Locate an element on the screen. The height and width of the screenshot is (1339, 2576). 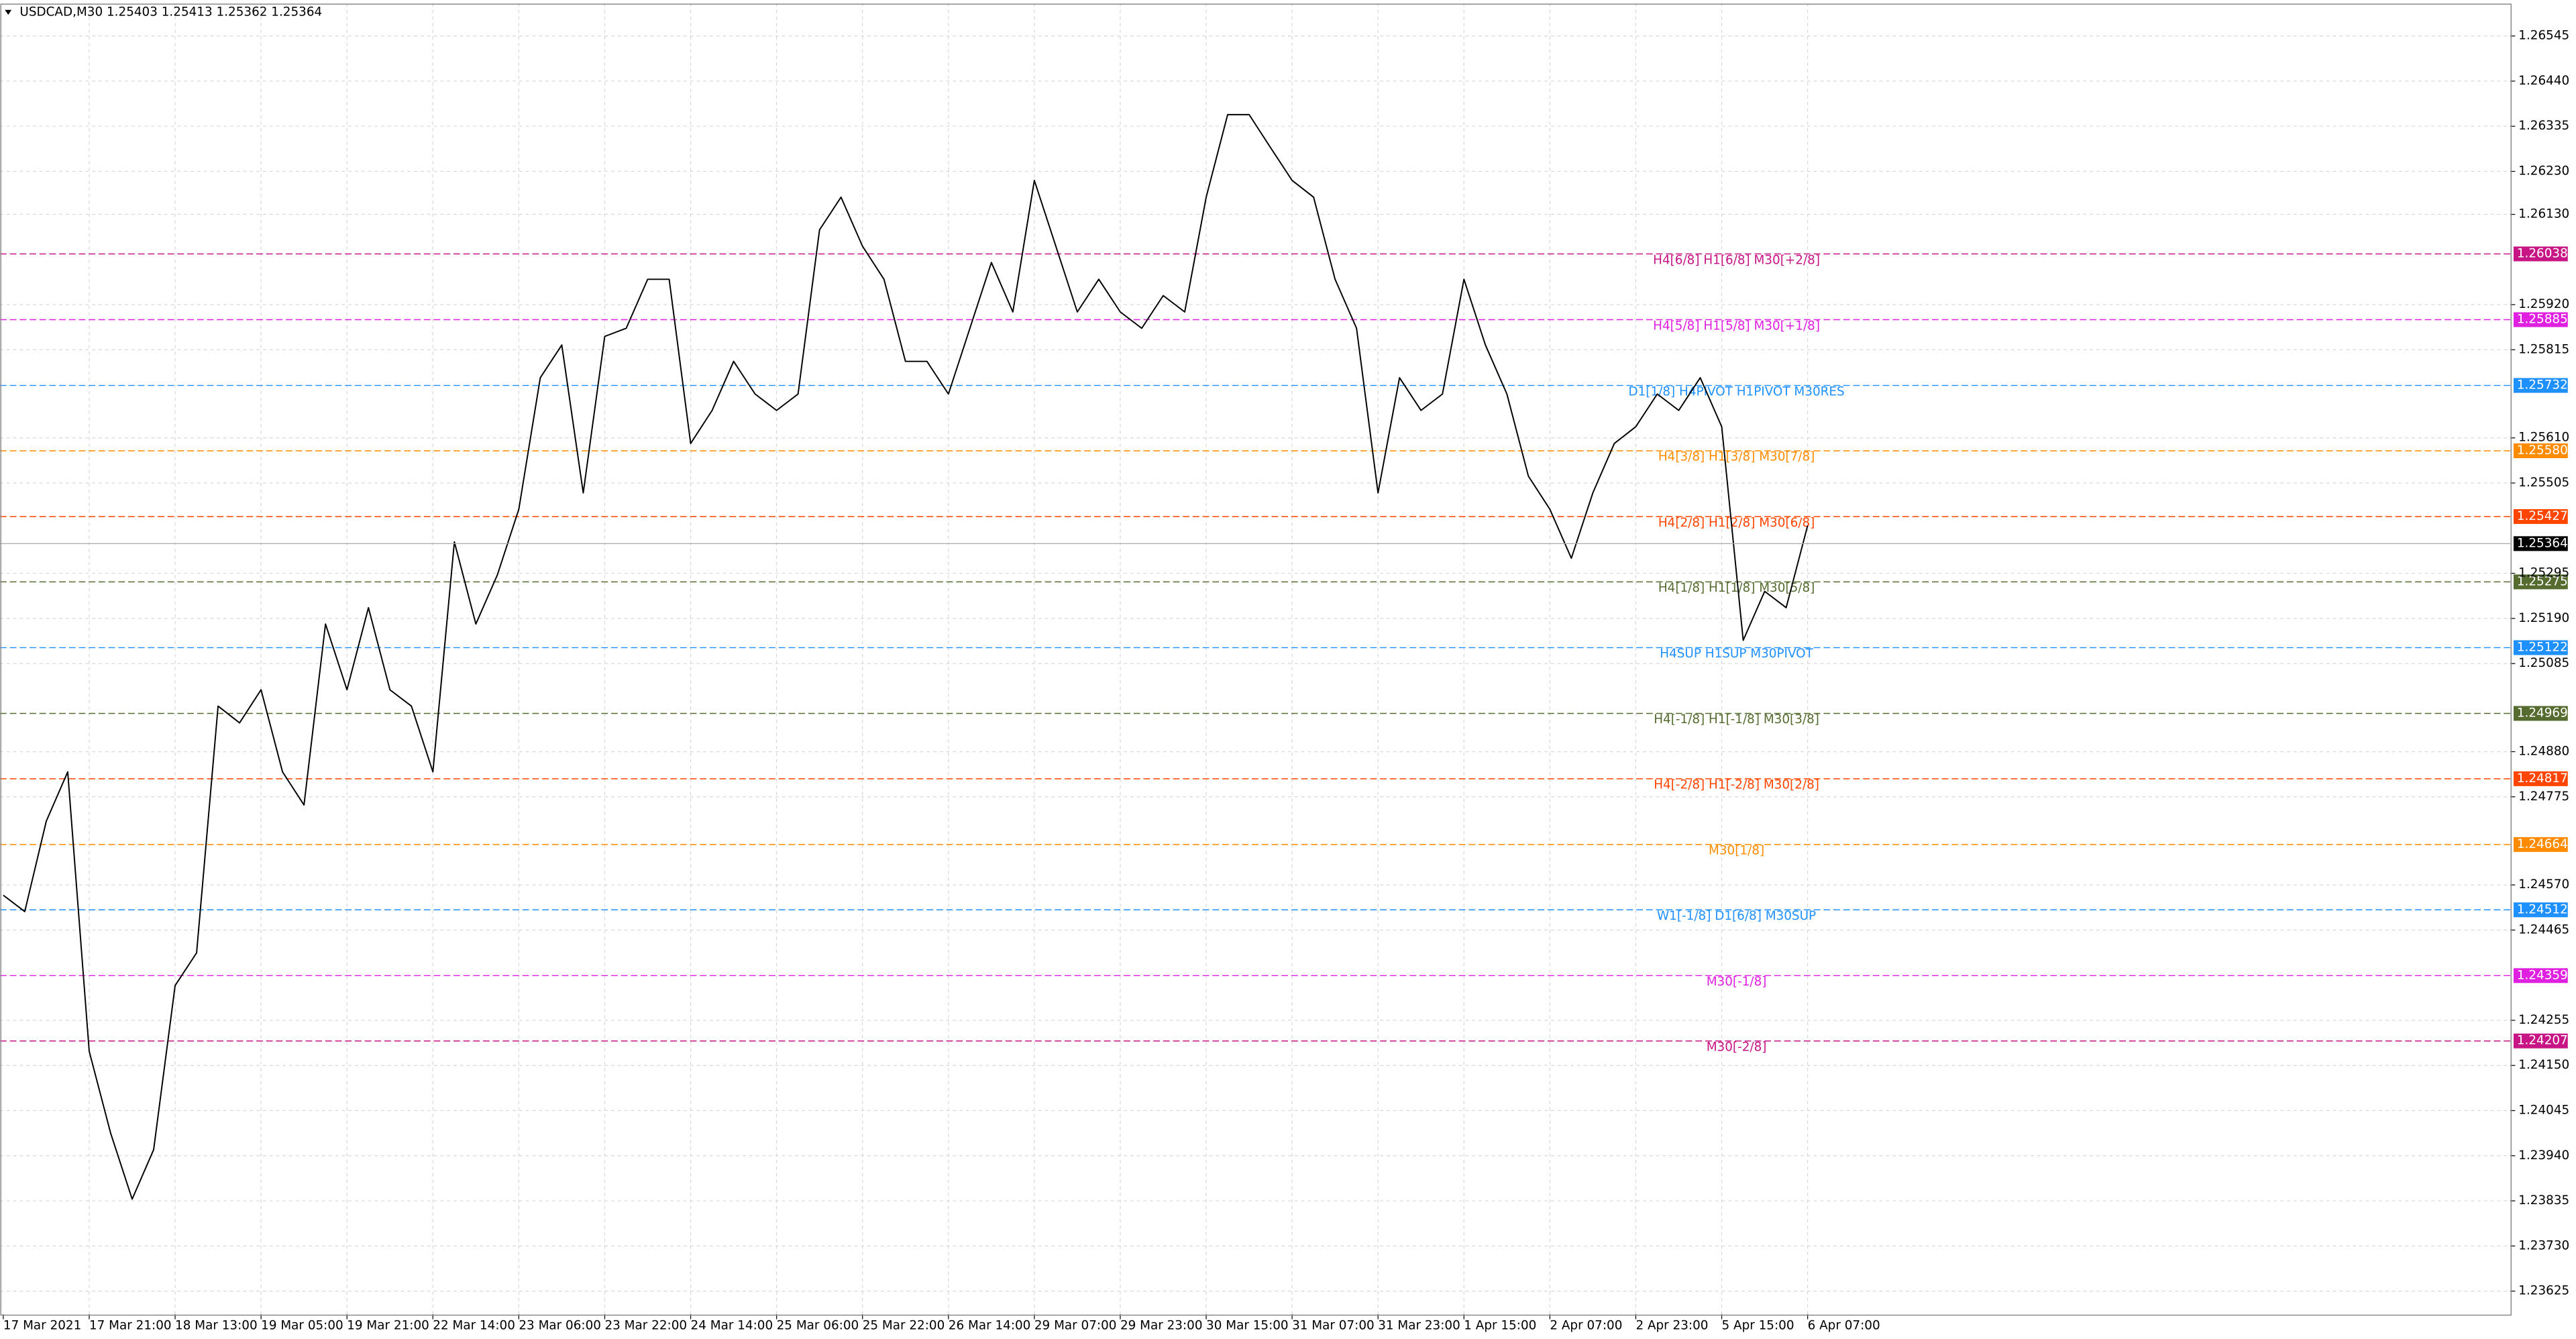
x-tick-label: 17 Mar 21:00 is located at coordinates (130, 1325).